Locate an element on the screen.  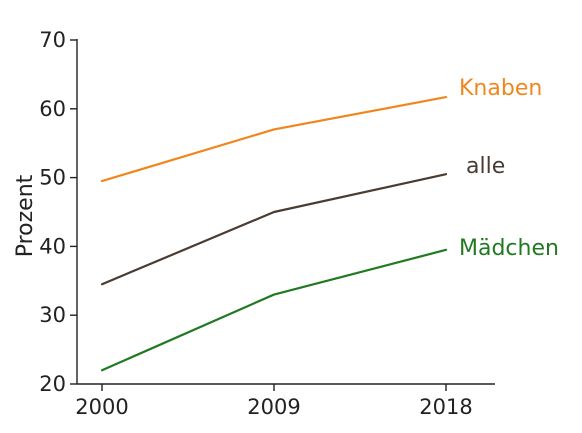
y-tick-label: 40 is located at coordinates (52, 246).